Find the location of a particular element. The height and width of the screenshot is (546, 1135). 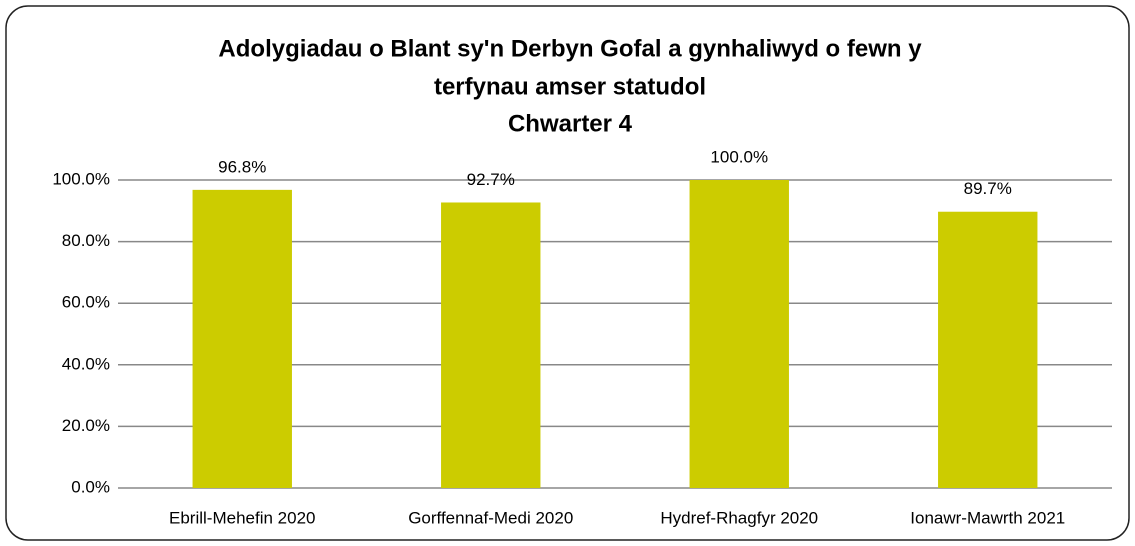

x-tick-label: Ionawr-Mawrth 2021 is located at coordinates (987, 517).